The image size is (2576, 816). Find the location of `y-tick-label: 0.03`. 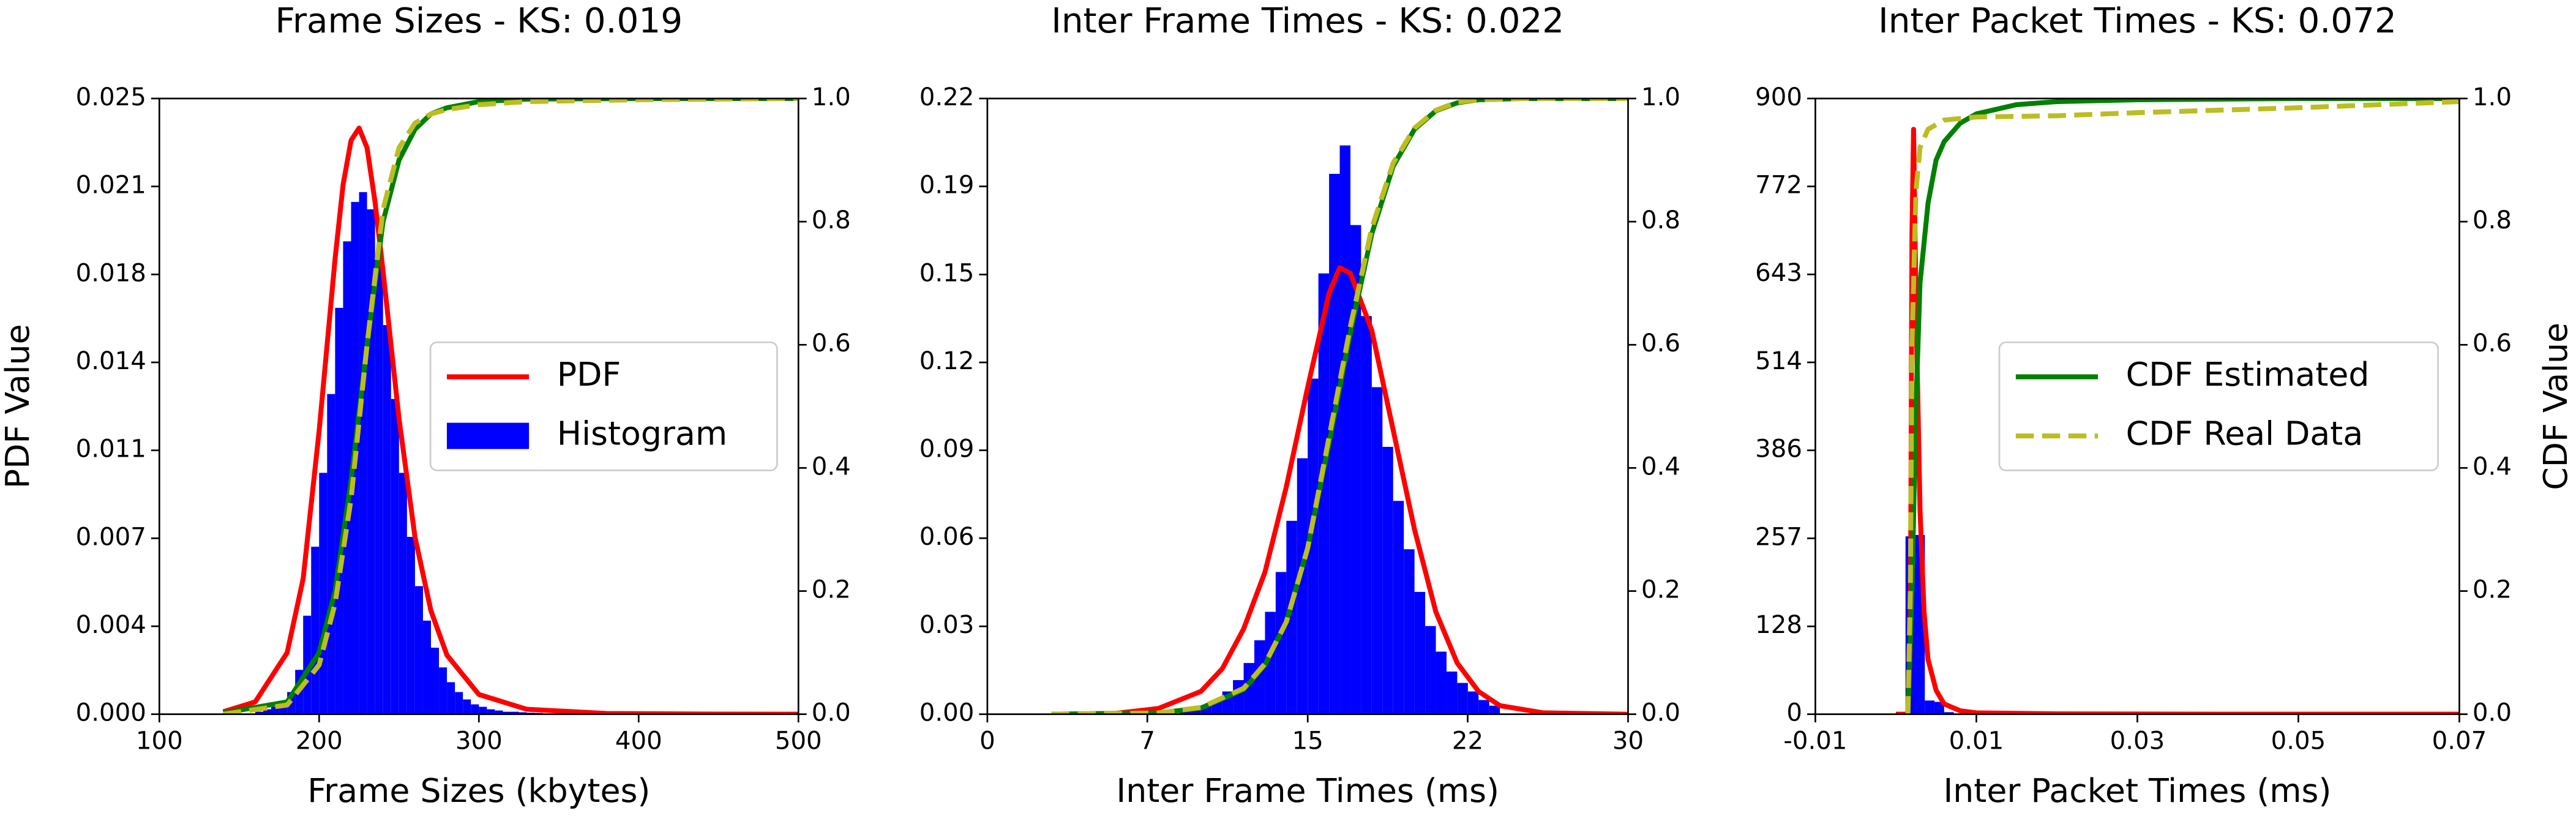

y-tick-label: 0.03 is located at coordinates (947, 625).